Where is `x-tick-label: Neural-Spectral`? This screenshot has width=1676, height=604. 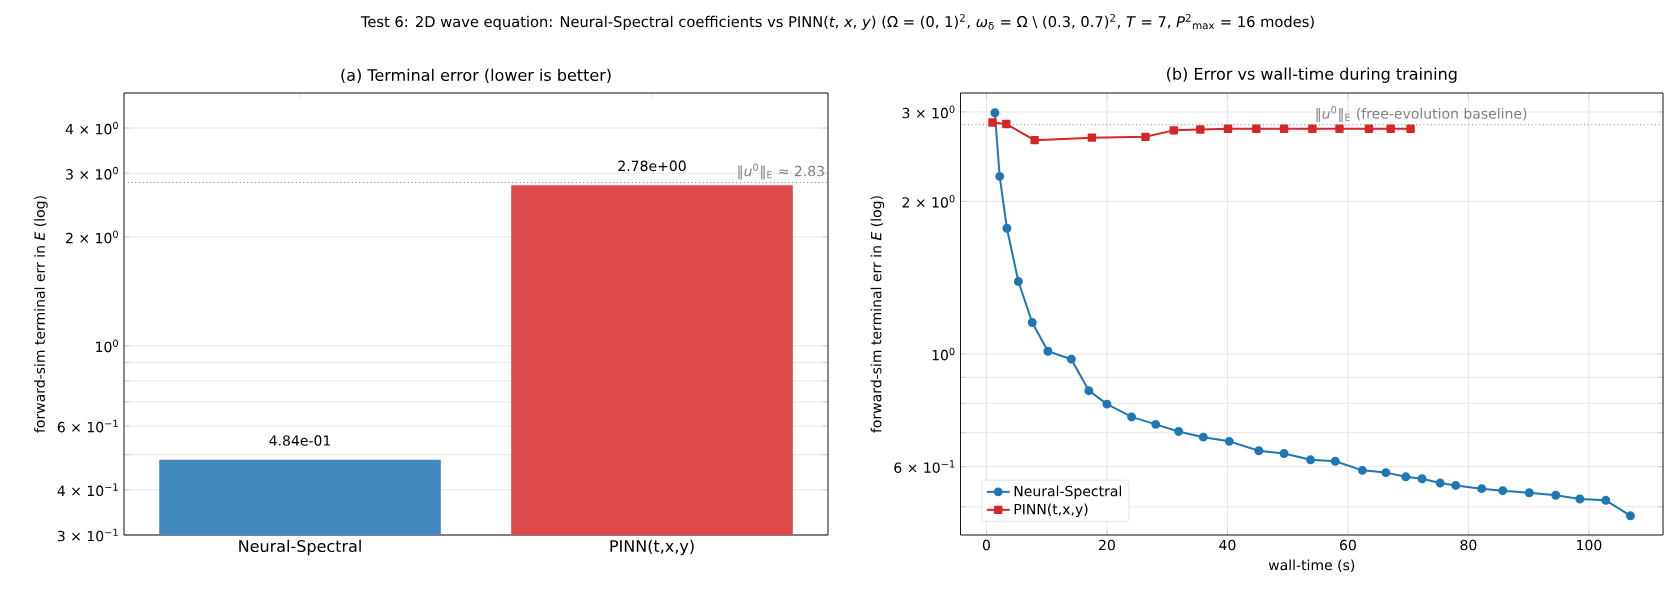 x-tick-label: Neural-Spectral is located at coordinates (300, 547).